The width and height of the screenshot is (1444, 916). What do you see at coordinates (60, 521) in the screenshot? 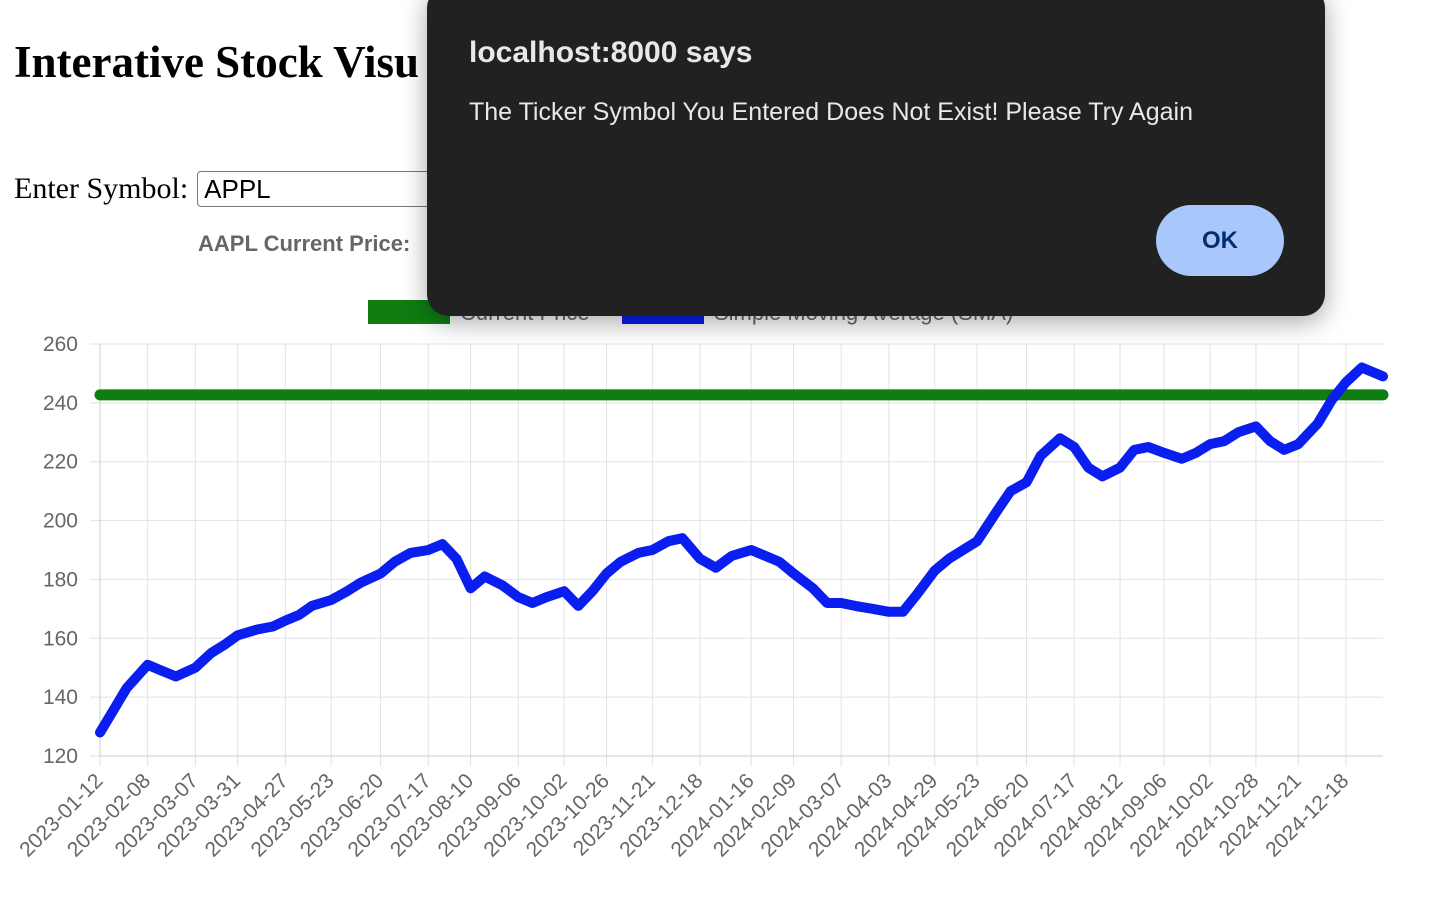
I see `y-tick-label: 200` at bounding box center [60, 521].